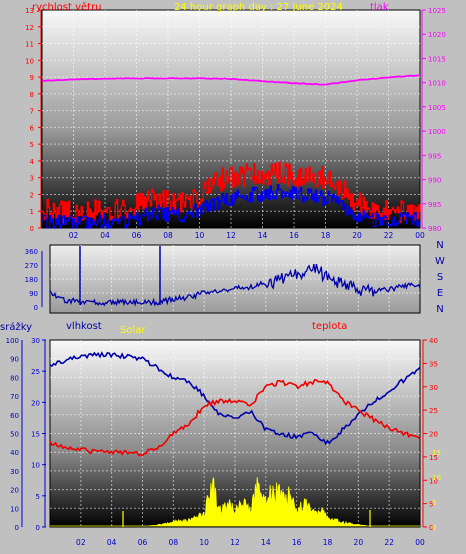  Describe the element at coordinates (14, 472) in the screenshot. I see `rain-tick-label: 30` at that location.